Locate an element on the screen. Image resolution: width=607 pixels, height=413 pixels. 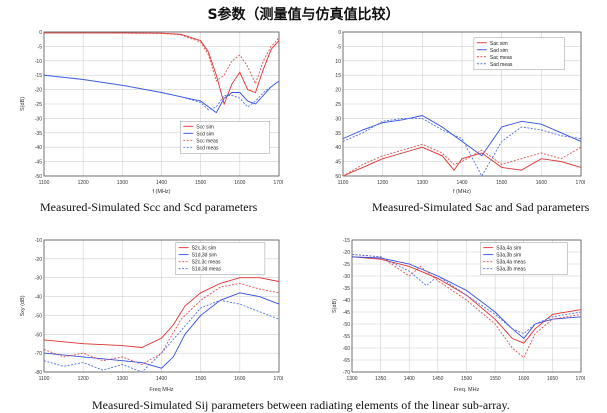
legend-label: S2c,3c sim is located at coordinates (204, 249).